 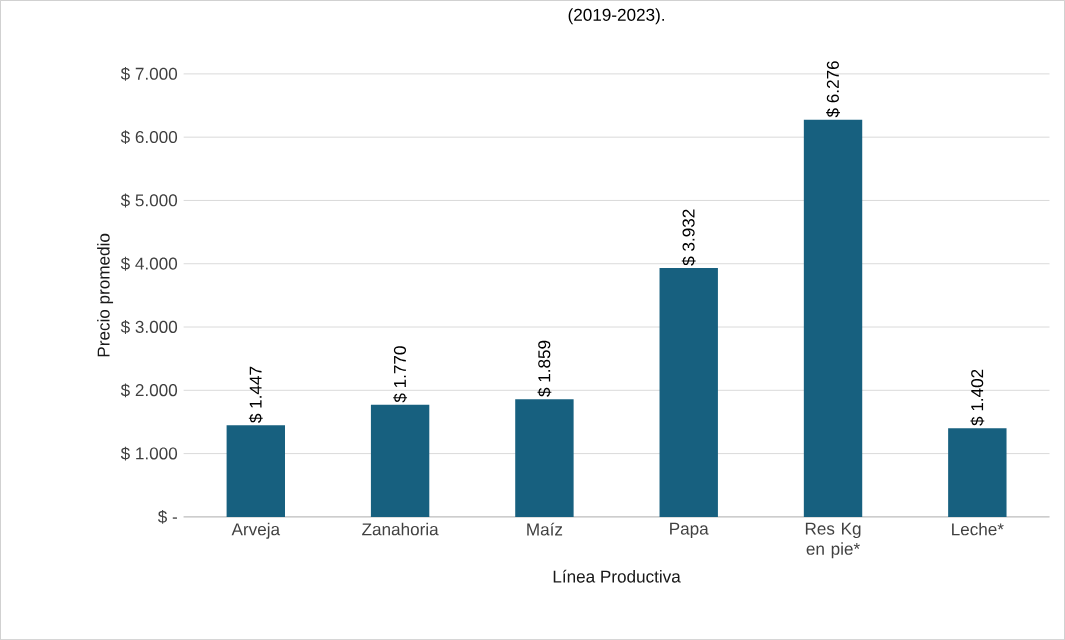 I want to click on y-axis-title: Precio promedio, so click(x=105, y=295).